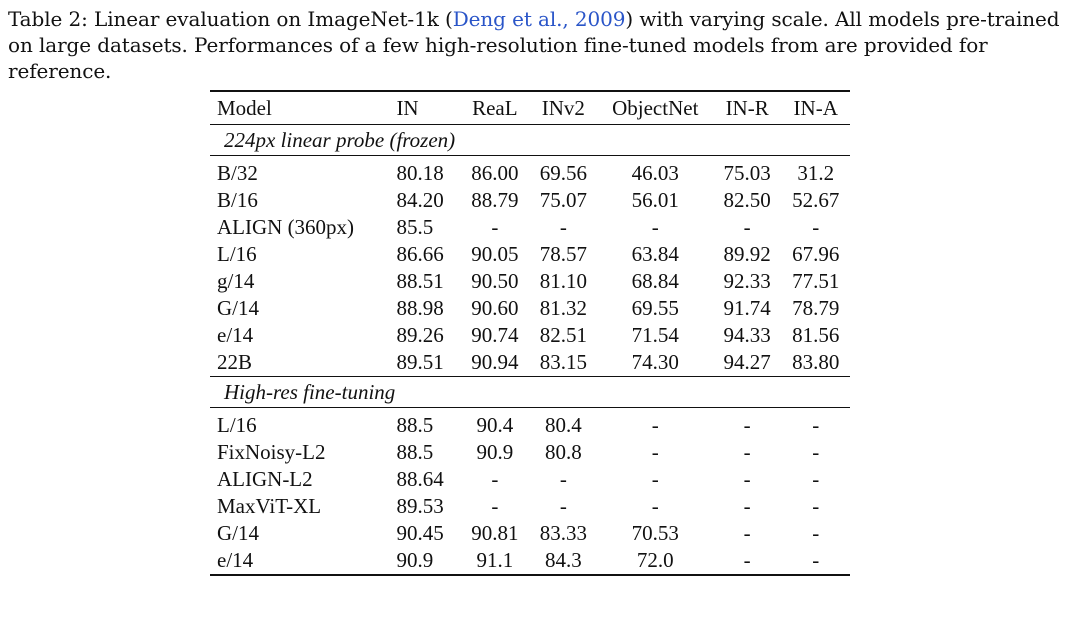 The image size is (1080, 620). I want to click on group-header-row: High-res fine-tuning, so click(530, 392).